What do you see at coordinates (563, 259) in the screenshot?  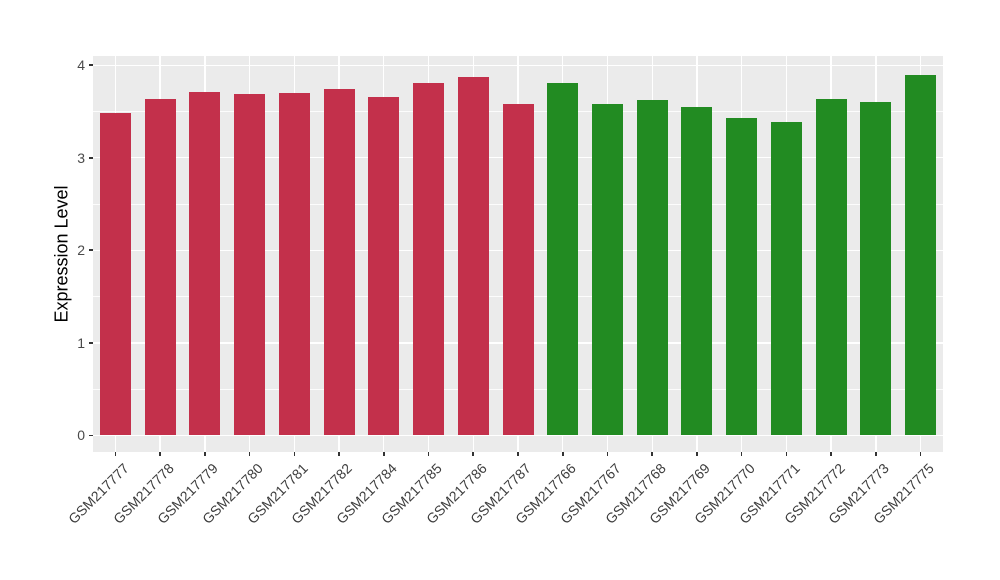 I see `bar-GSM217766` at bounding box center [563, 259].